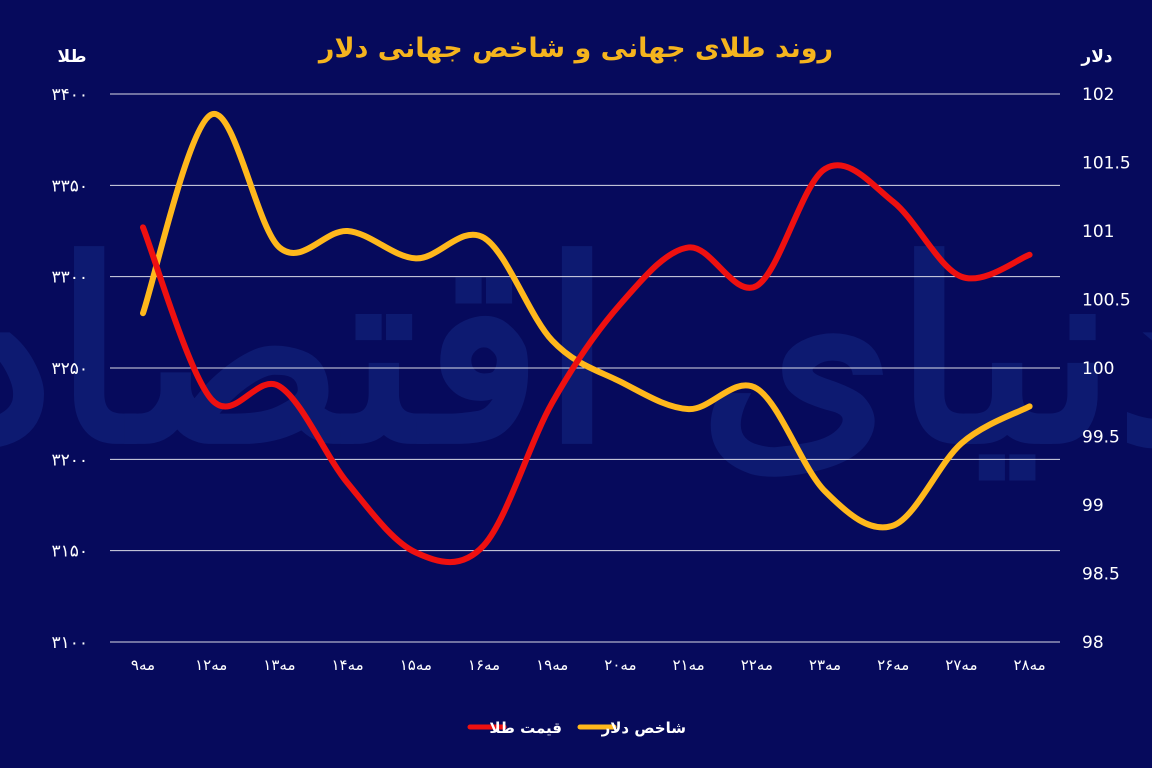 The width and height of the screenshot is (1152, 768). Describe the element at coordinates (484, 665) in the screenshot. I see `x-tick-label: ۱۶مه` at that location.